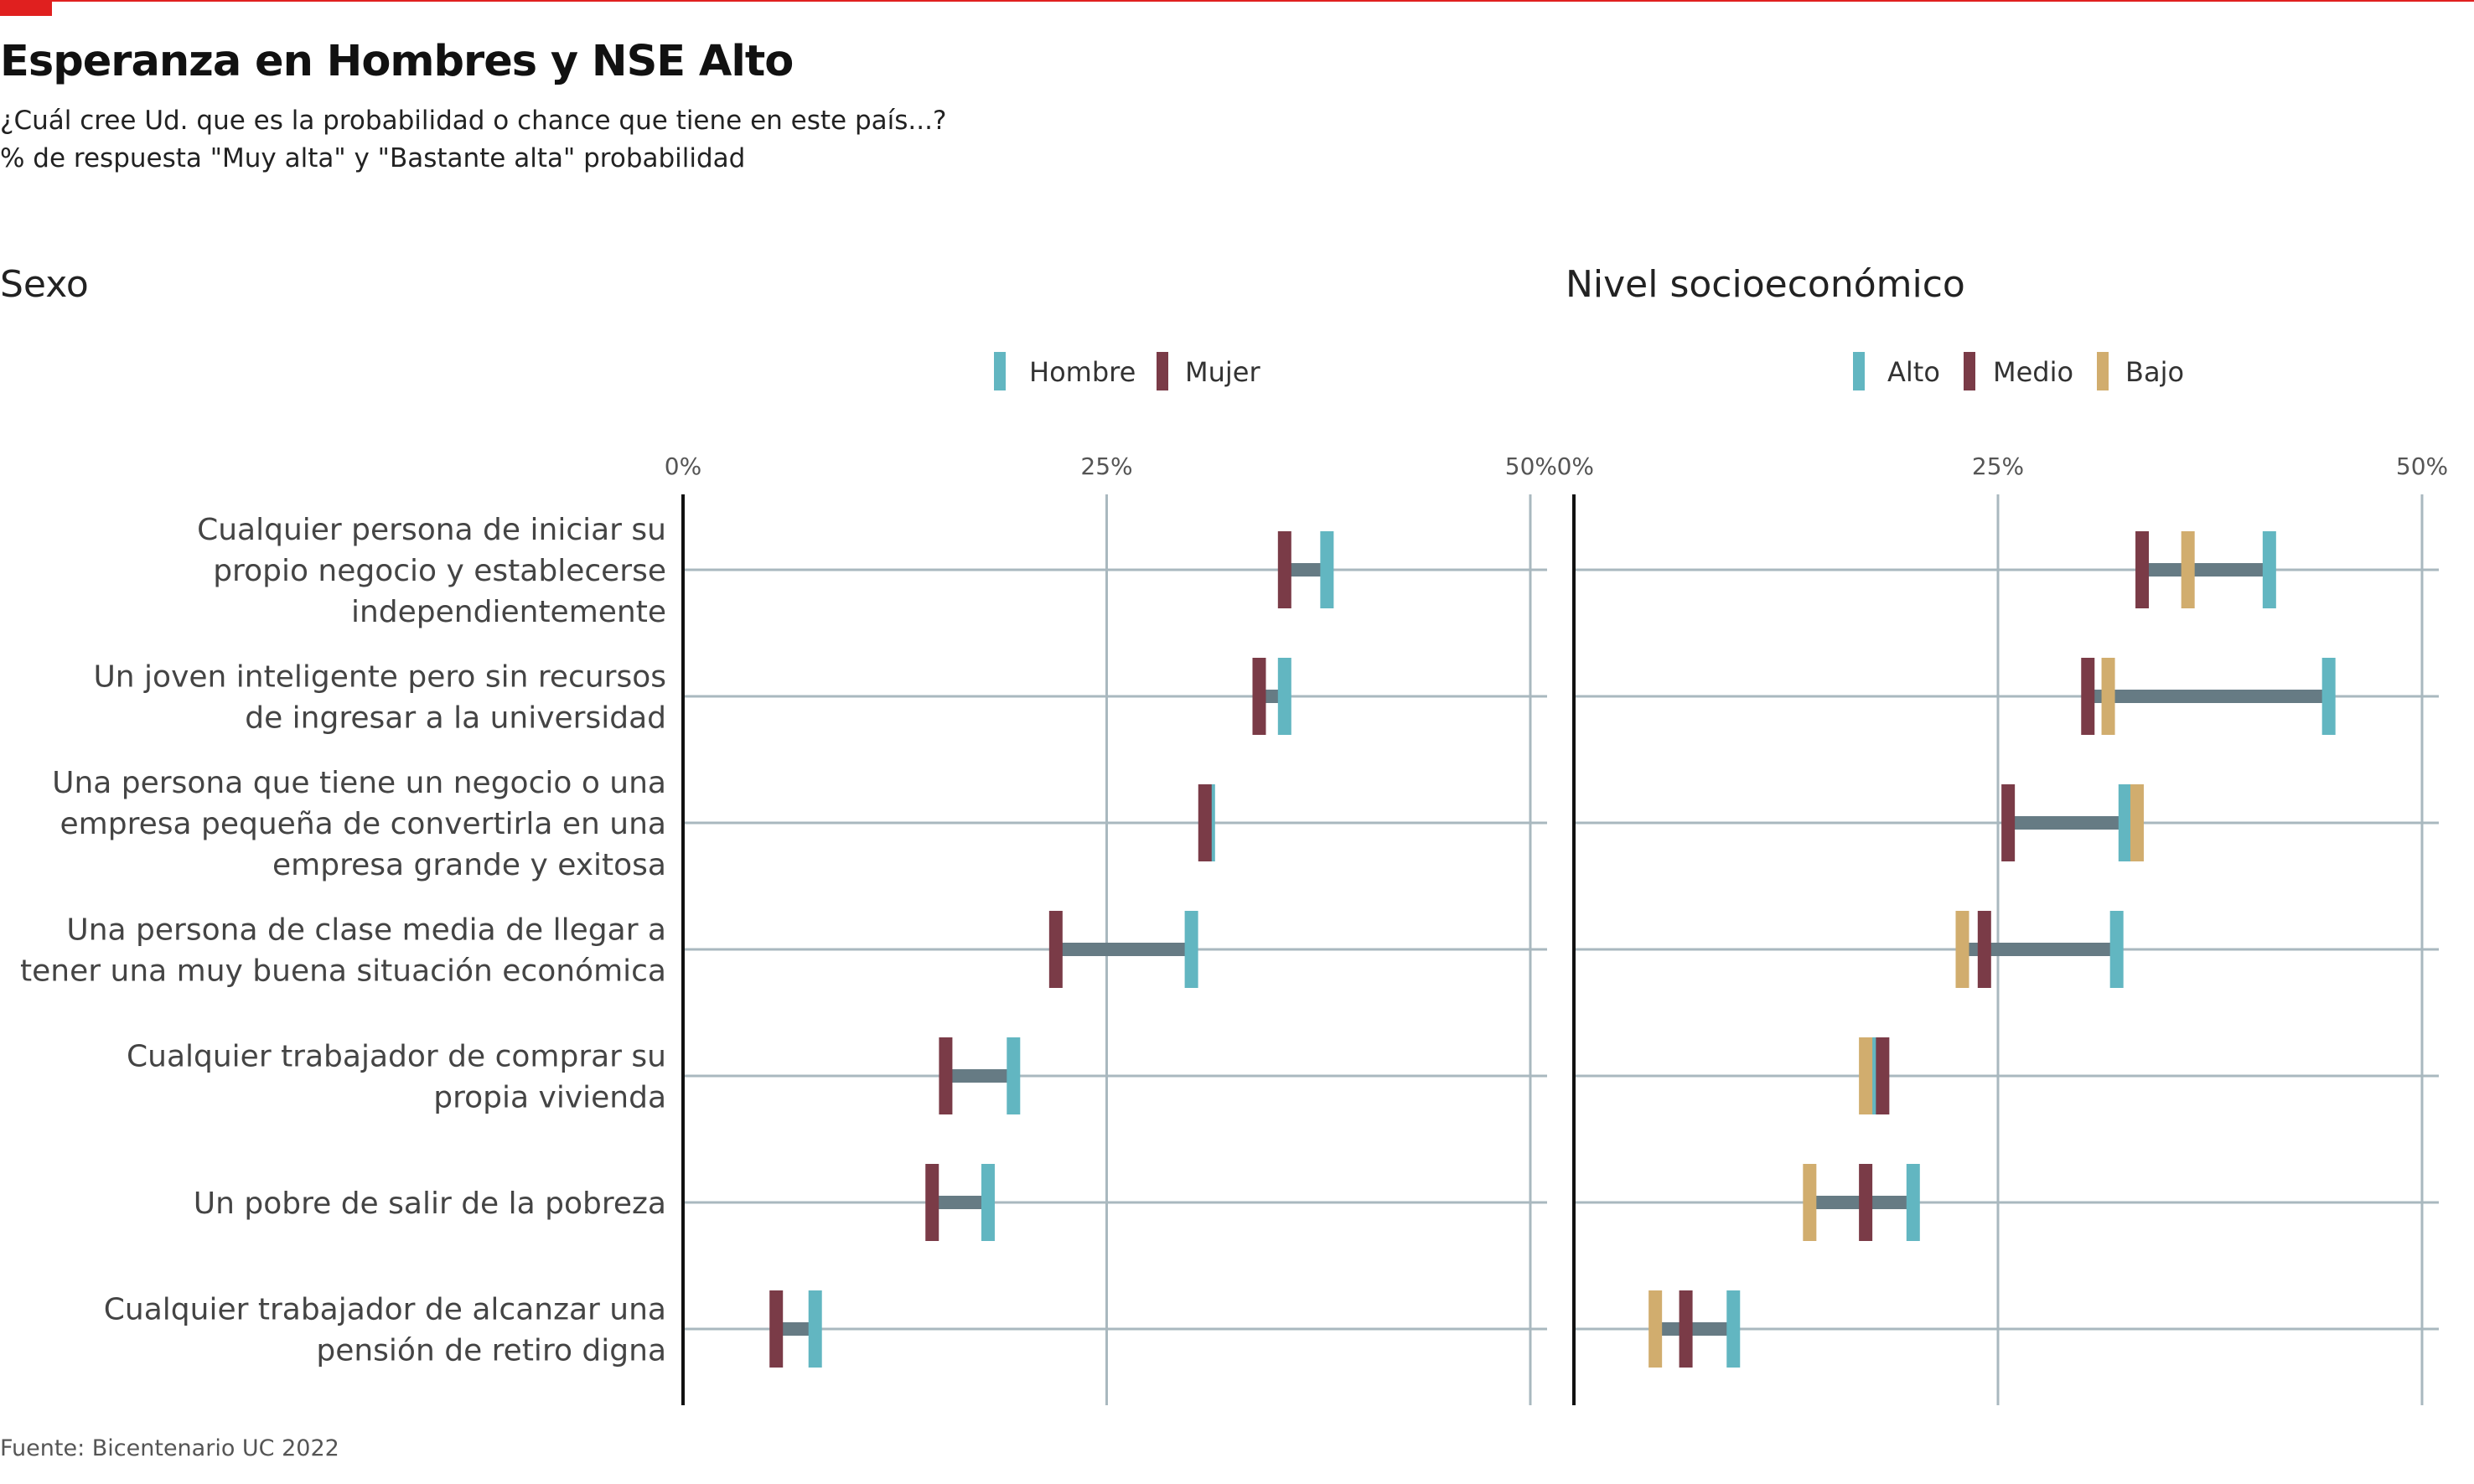 The width and height of the screenshot is (2474, 1484). I want to click on category-label: Cualquier trabajador de comprar su, so click(396, 1057).